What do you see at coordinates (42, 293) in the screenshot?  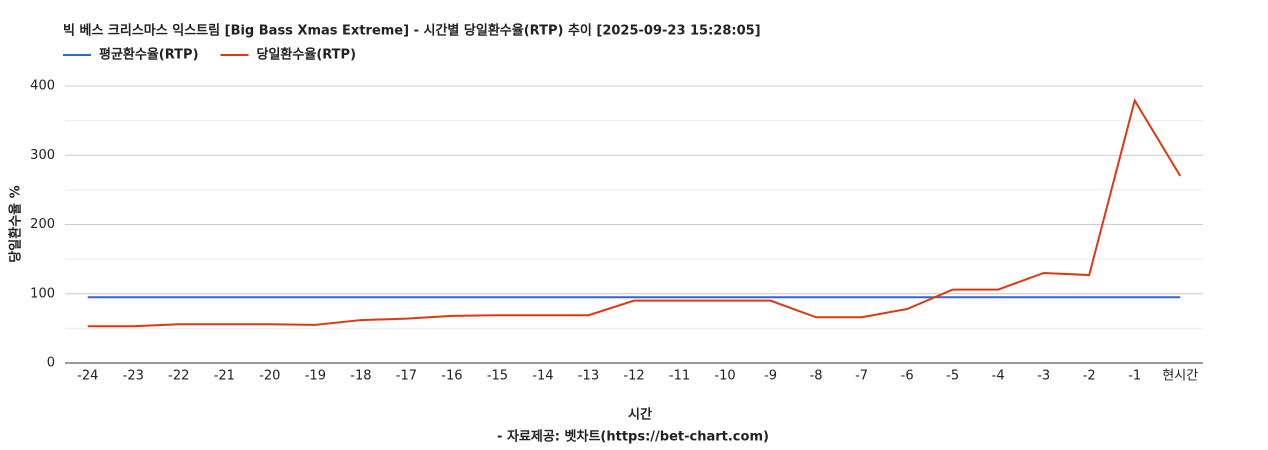 I see `y-tick-label: 100` at bounding box center [42, 293].